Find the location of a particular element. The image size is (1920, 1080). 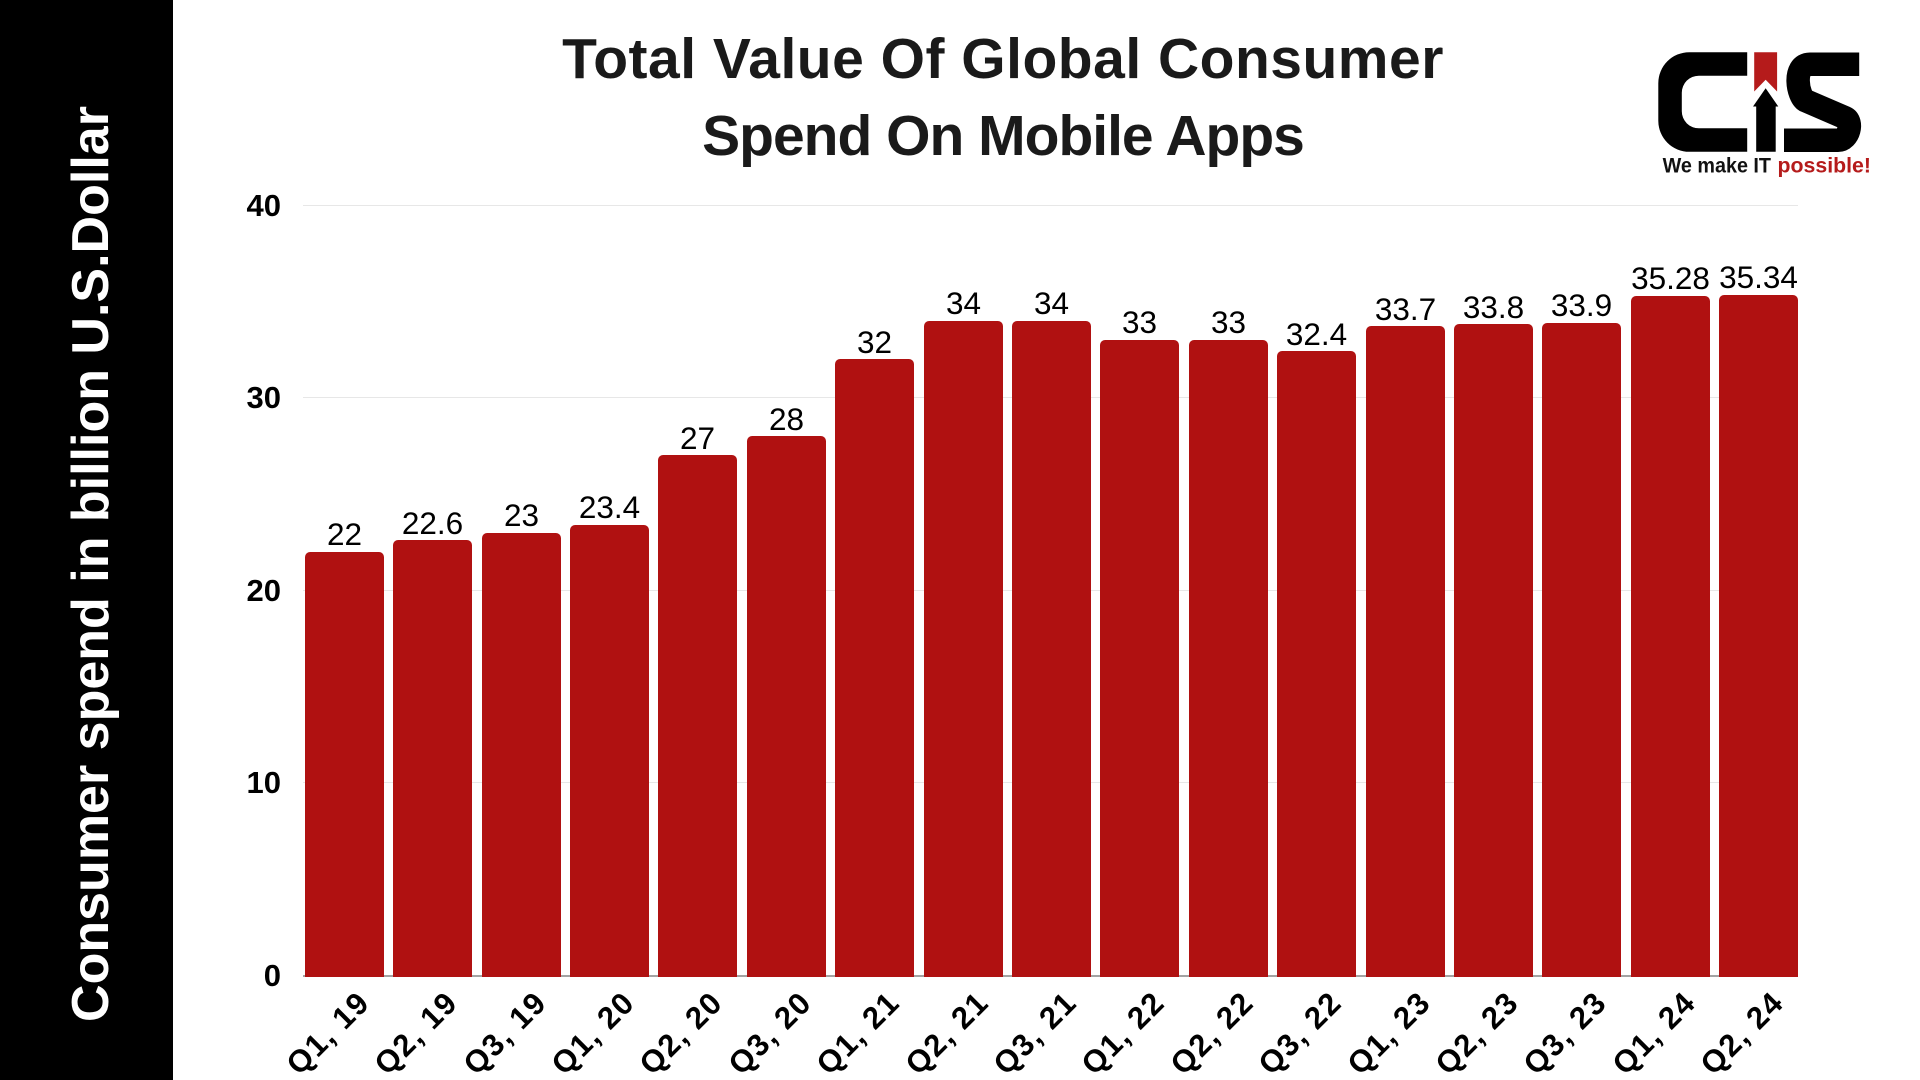

svg-text: We make IT is located at coordinates (1717, 166).